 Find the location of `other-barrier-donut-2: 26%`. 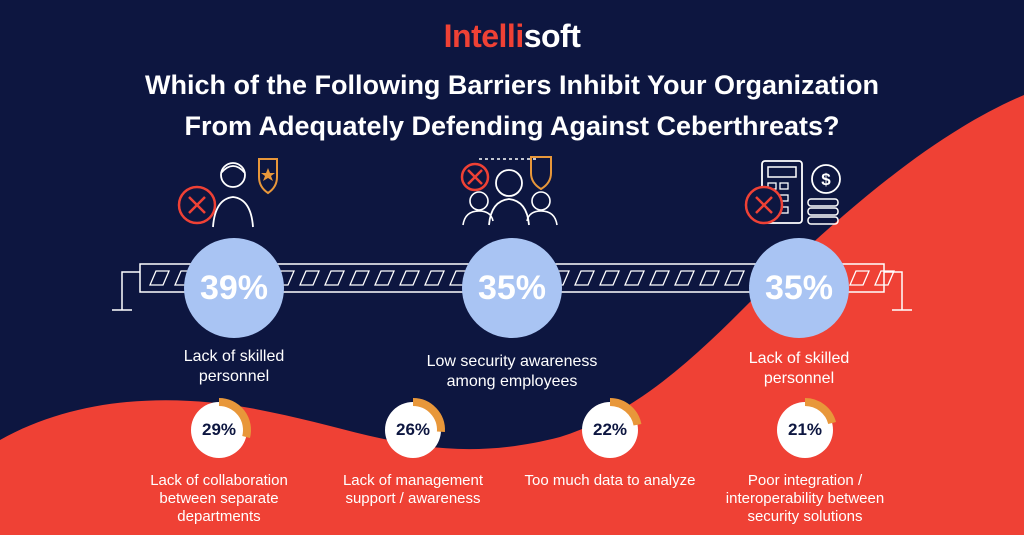

other-barrier-donut-2: 26% is located at coordinates (413, 430).